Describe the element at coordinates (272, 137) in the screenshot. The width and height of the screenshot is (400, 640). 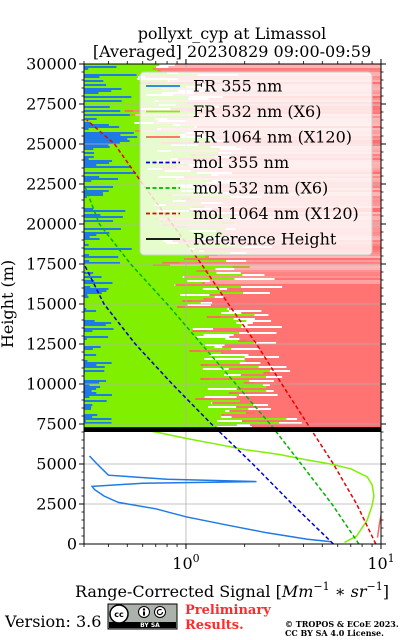
I see `legend-label: FR 1064 nm (X120)` at that location.